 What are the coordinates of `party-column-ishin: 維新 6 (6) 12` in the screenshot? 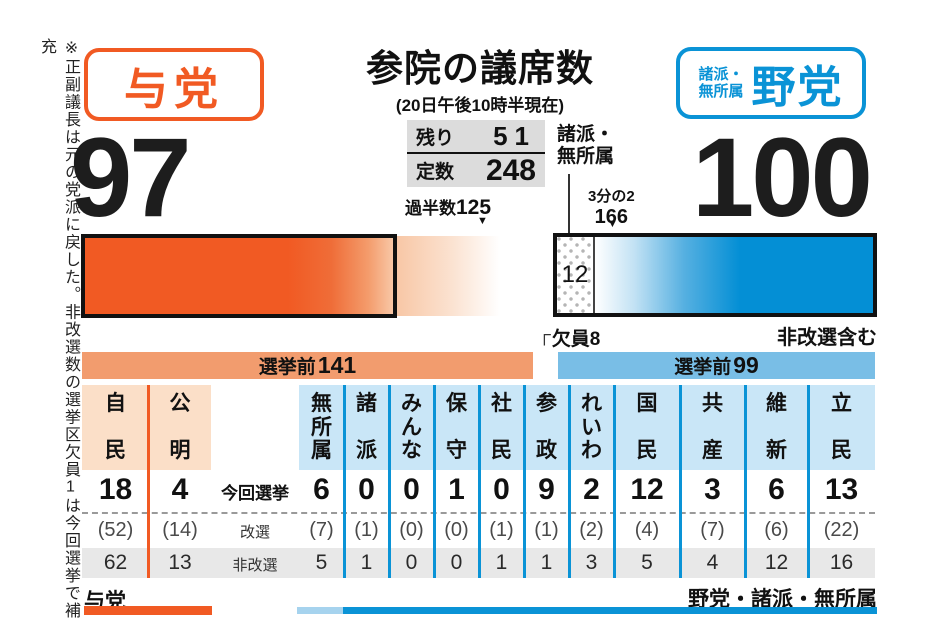 It's located at (776, 481).